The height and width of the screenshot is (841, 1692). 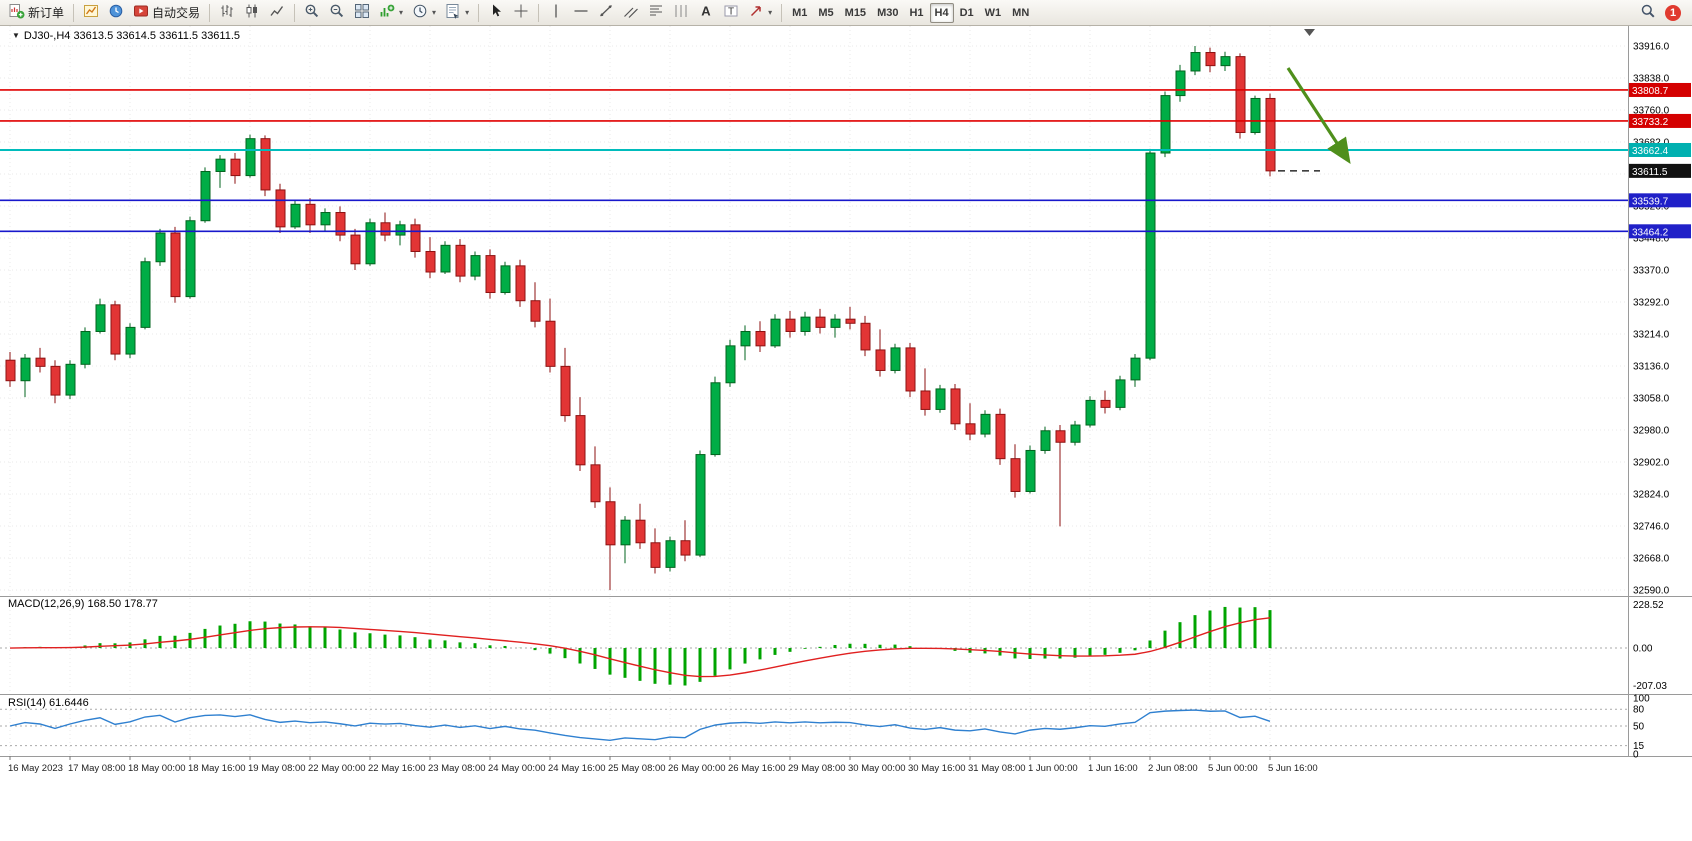 I want to click on charts-icon, so click(x=91, y=12).